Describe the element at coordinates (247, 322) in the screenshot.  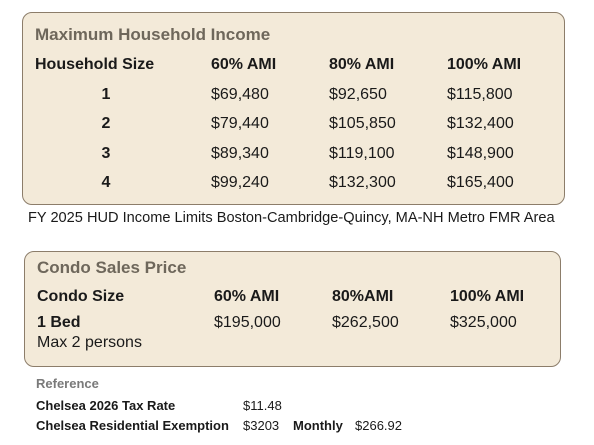
I see `price-cell: $195,000` at that location.